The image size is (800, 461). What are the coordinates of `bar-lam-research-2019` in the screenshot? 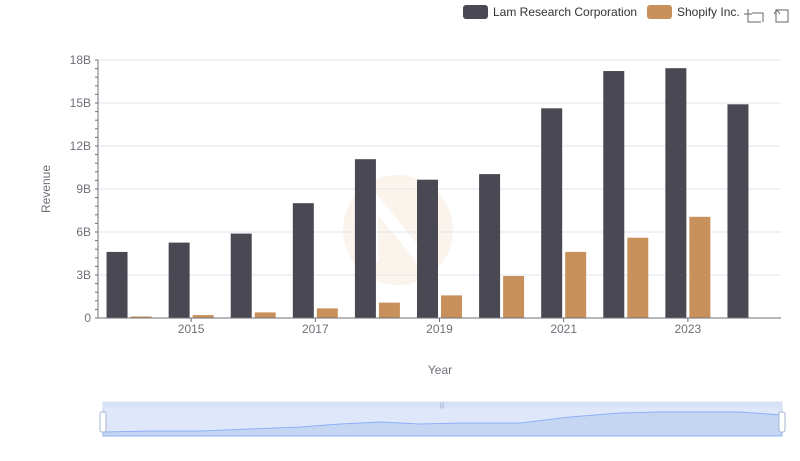 It's located at (427, 248).